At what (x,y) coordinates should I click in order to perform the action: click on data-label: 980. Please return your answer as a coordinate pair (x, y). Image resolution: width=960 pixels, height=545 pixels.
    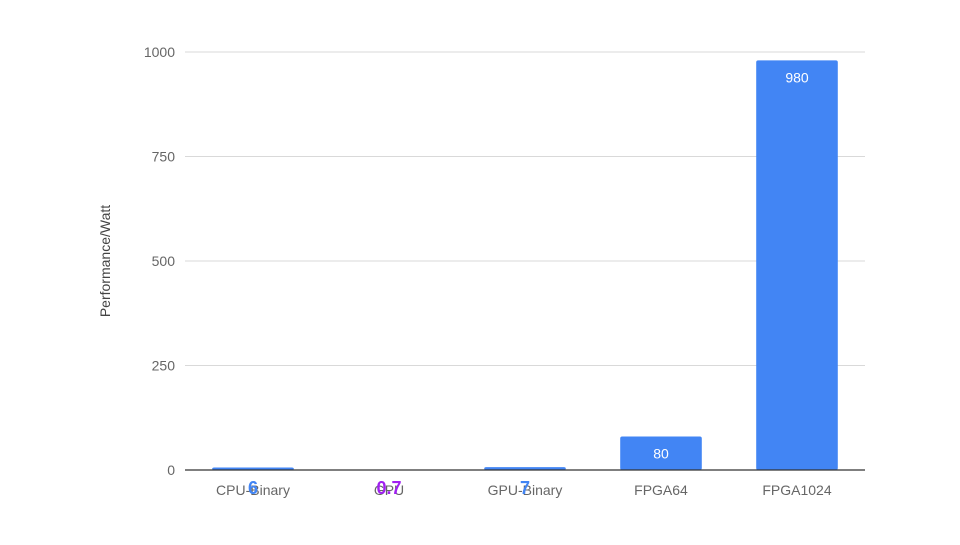
    Looking at the image, I should click on (797, 77).